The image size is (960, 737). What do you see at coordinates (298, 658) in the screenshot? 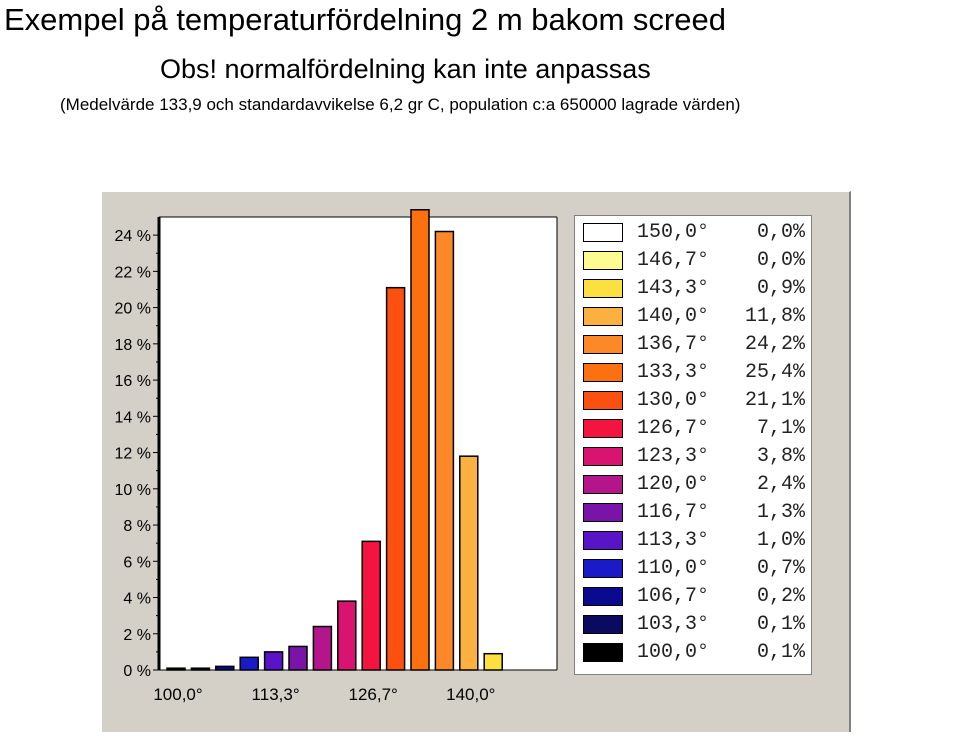
I see `bar-116,7°` at bounding box center [298, 658].